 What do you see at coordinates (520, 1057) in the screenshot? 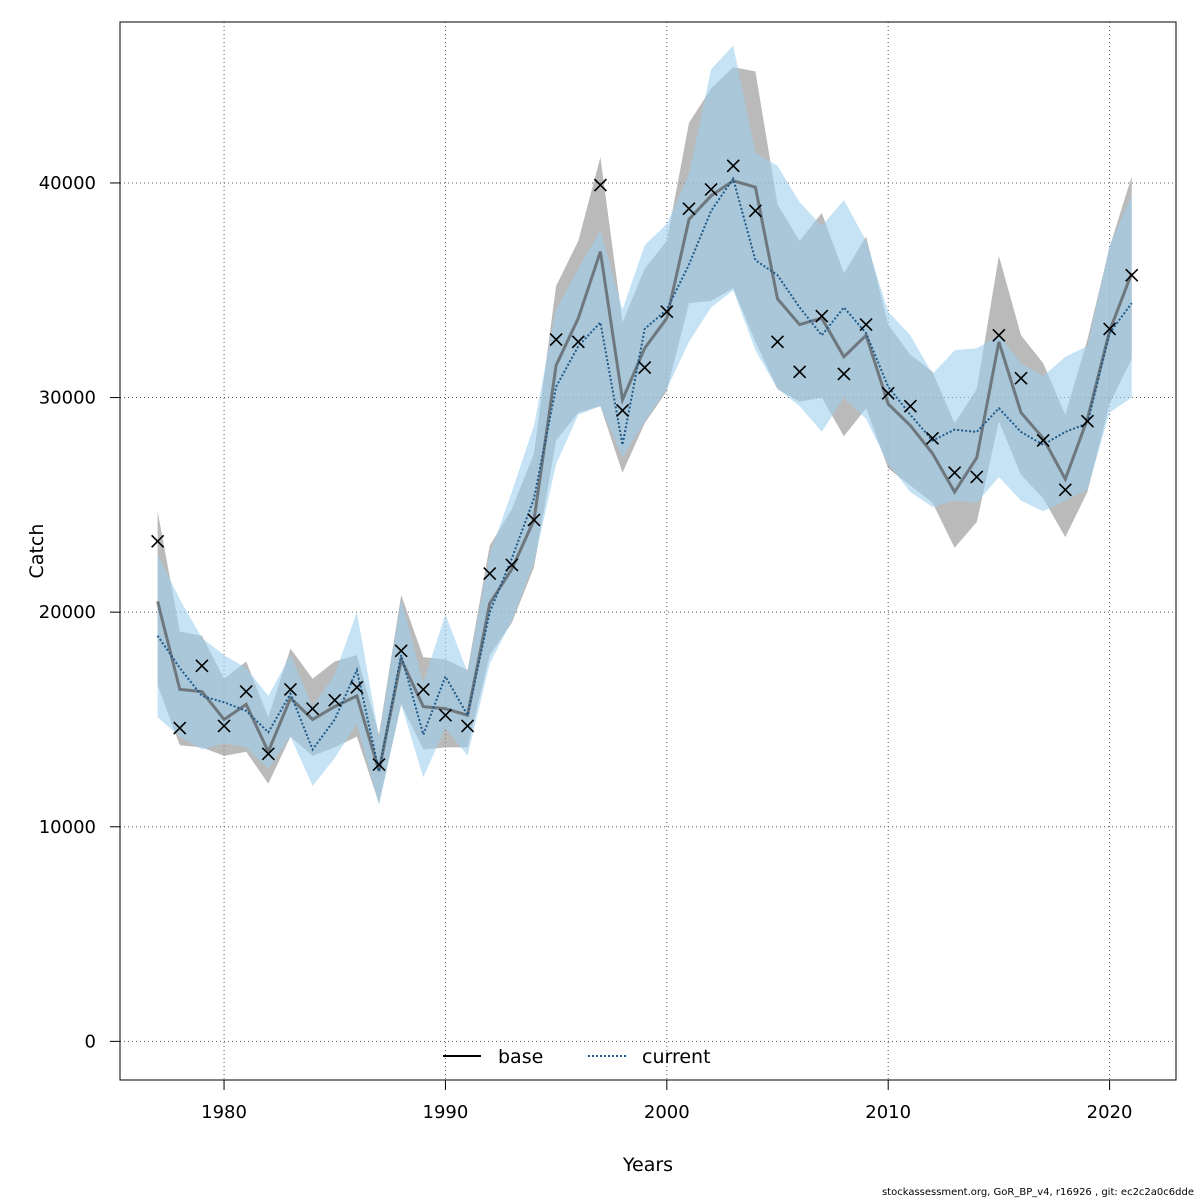
I see `legend-base-label: base` at bounding box center [520, 1057].